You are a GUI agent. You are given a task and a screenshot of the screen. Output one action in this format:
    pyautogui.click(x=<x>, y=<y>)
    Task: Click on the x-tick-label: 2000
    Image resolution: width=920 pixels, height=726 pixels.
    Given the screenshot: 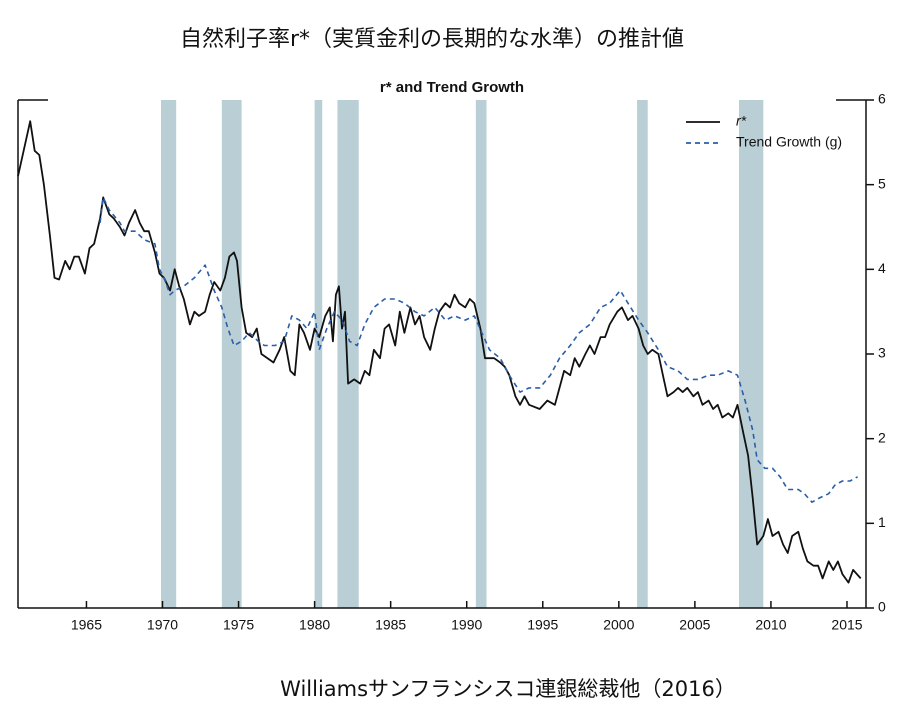 What is the action you would take?
    pyautogui.click(x=618, y=625)
    